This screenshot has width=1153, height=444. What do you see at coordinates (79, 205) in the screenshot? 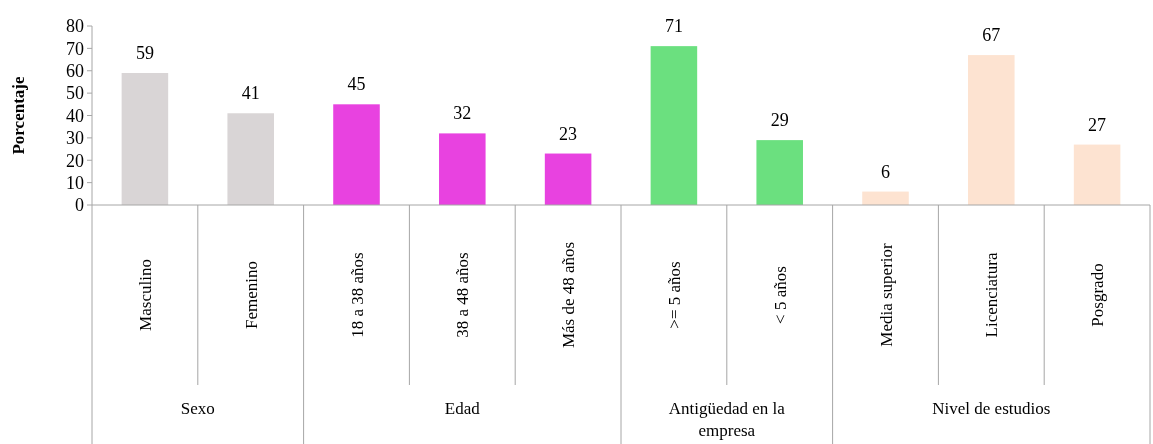
I see `y-tick-label: 0` at bounding box center [79, 205].